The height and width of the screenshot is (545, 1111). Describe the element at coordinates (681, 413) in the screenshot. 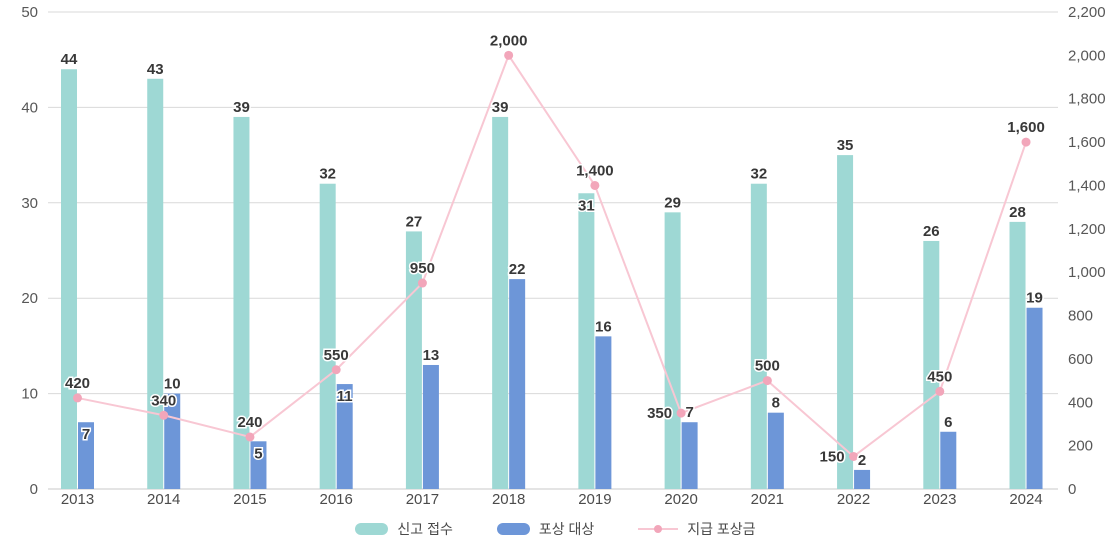

I see `payout-point-2020` at that location.